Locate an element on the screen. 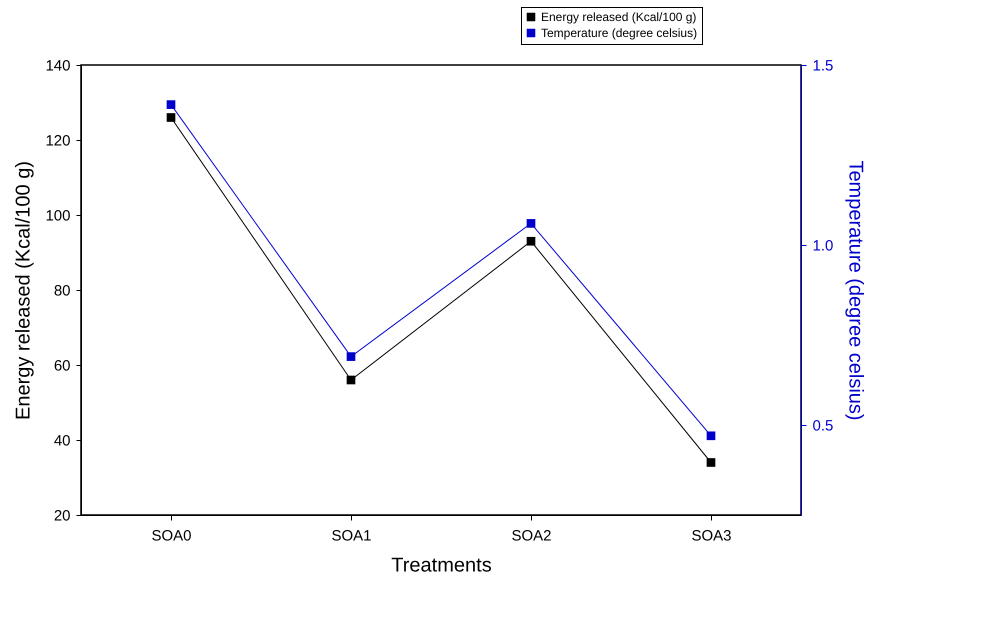 The height and width of the screenshot is (618, 992). y-tick-label: 60 is located at coordinates (62, 366).